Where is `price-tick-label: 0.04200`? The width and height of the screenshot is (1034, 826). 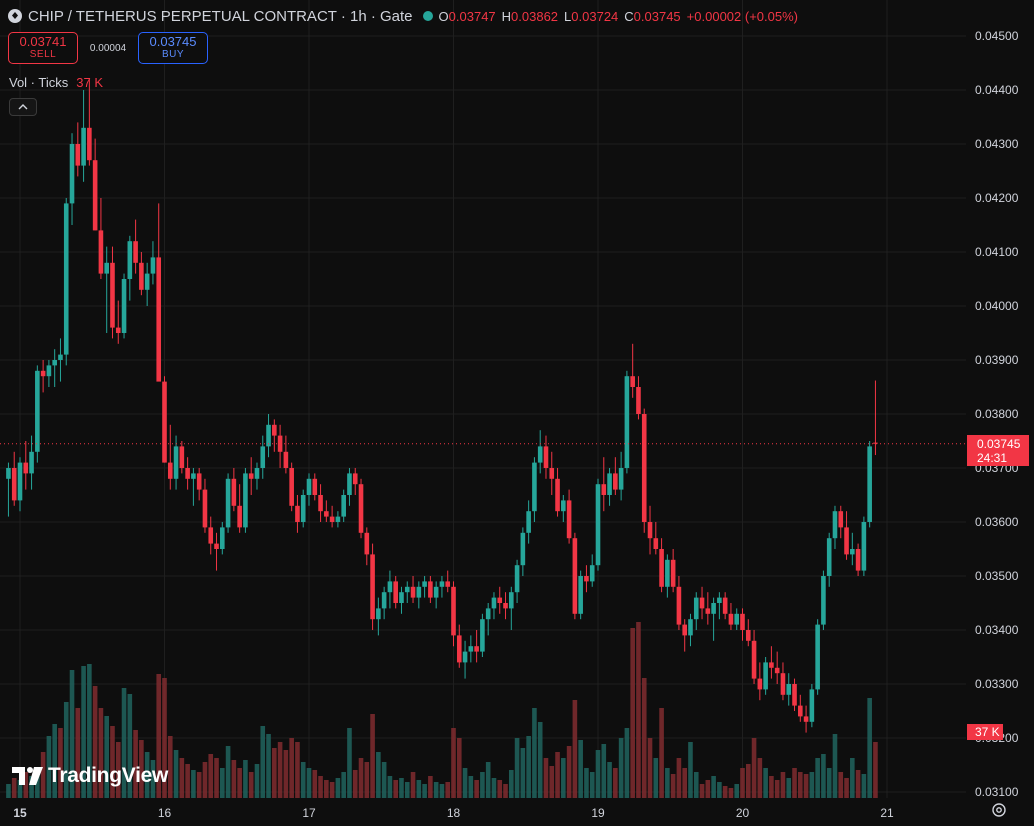
price-tick-label: 0.04200 is located at coordinates (997, 198).